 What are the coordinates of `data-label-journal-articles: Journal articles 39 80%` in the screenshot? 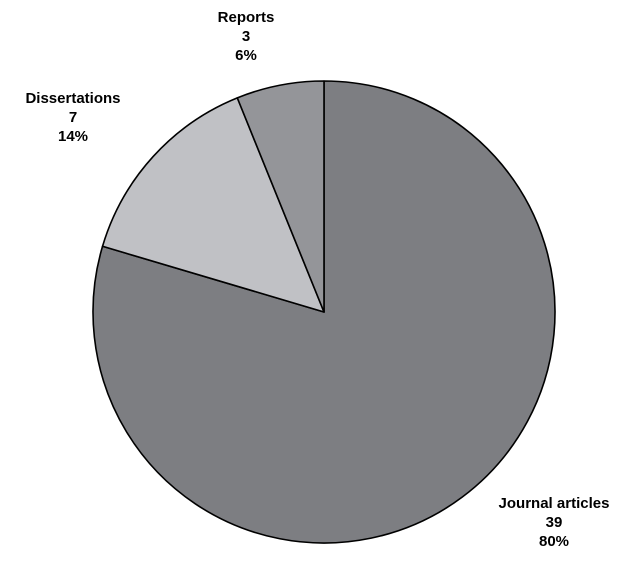 It's located at (554, 522).